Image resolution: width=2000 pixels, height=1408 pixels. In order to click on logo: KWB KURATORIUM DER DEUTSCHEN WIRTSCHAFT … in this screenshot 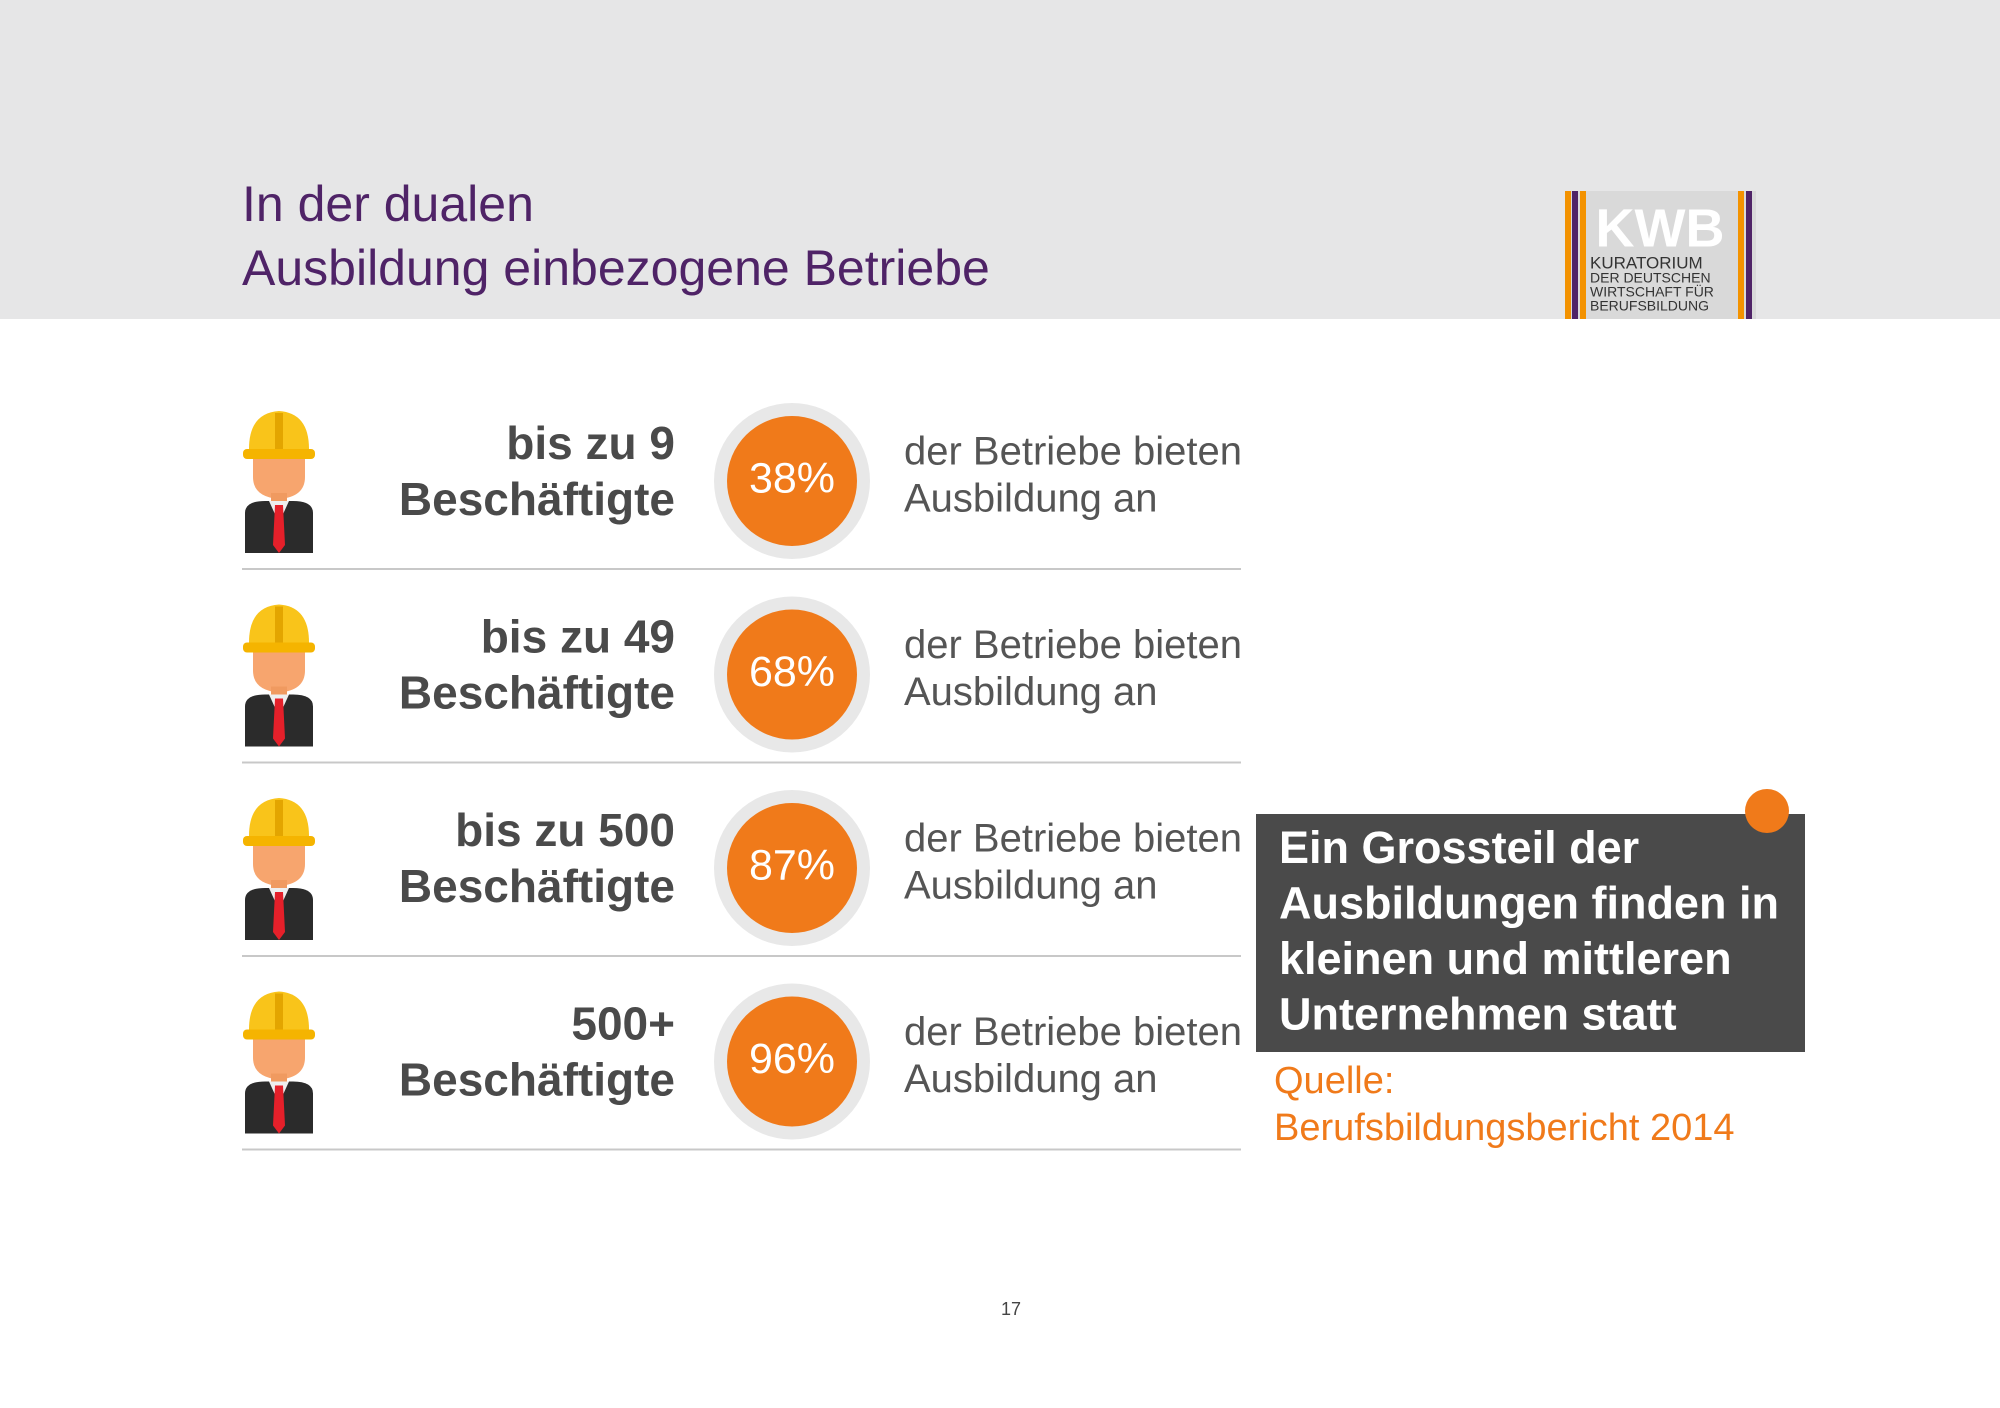, I will do `click(1660, 255)`.